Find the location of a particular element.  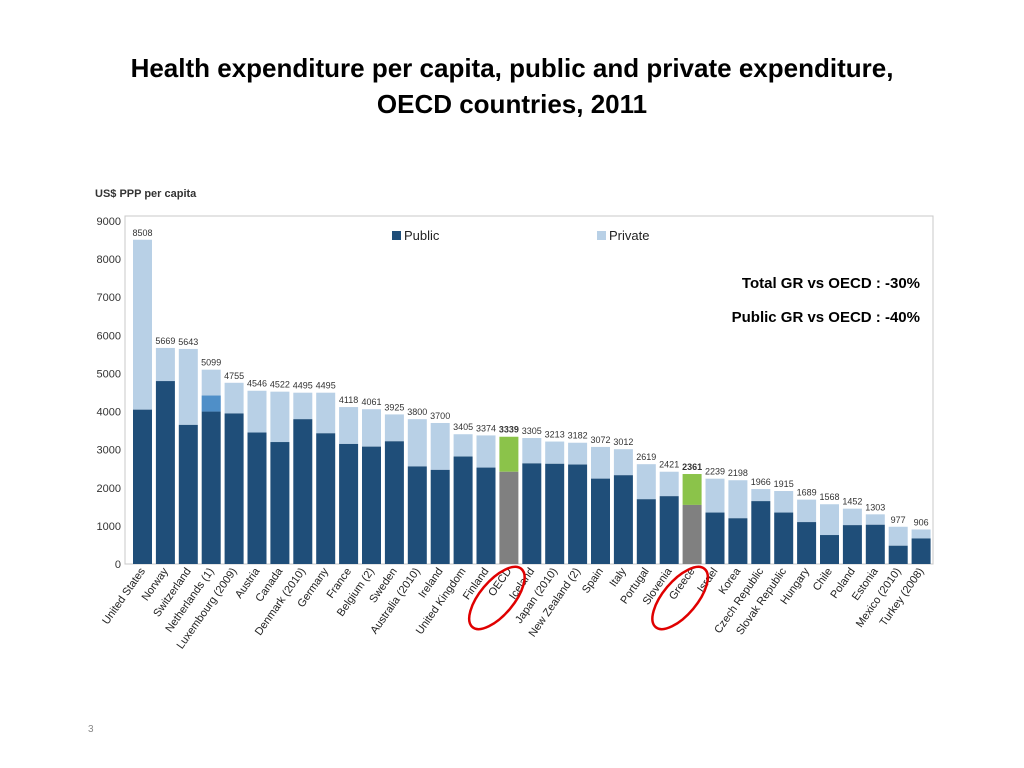

bar-total-label: 4546 is located at coordinates (257, 384).